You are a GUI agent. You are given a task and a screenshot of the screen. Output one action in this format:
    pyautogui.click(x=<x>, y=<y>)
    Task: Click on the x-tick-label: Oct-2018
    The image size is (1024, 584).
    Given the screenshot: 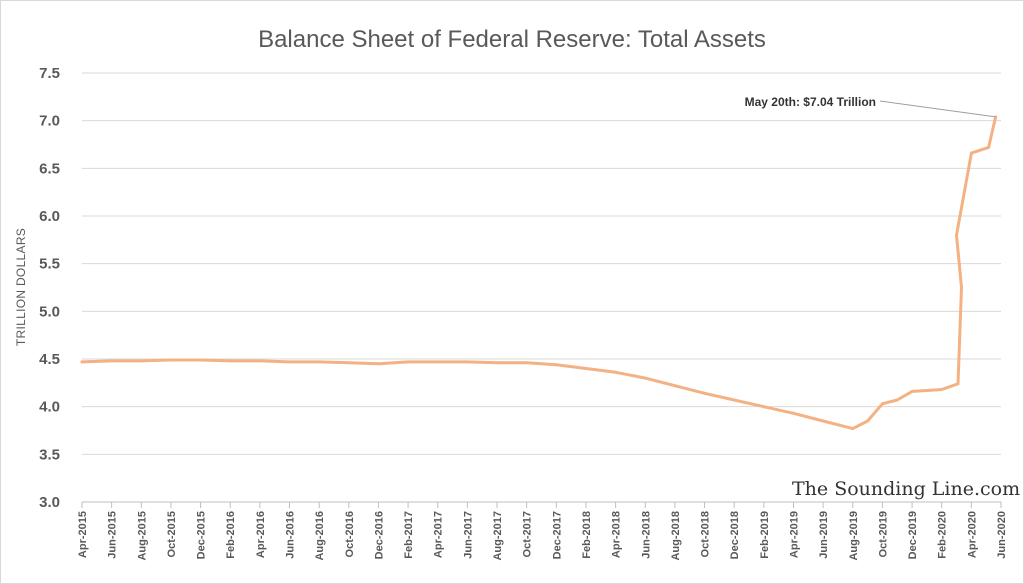 What is the action you would take?
    pyautogui.click(x=706, y=534)
    